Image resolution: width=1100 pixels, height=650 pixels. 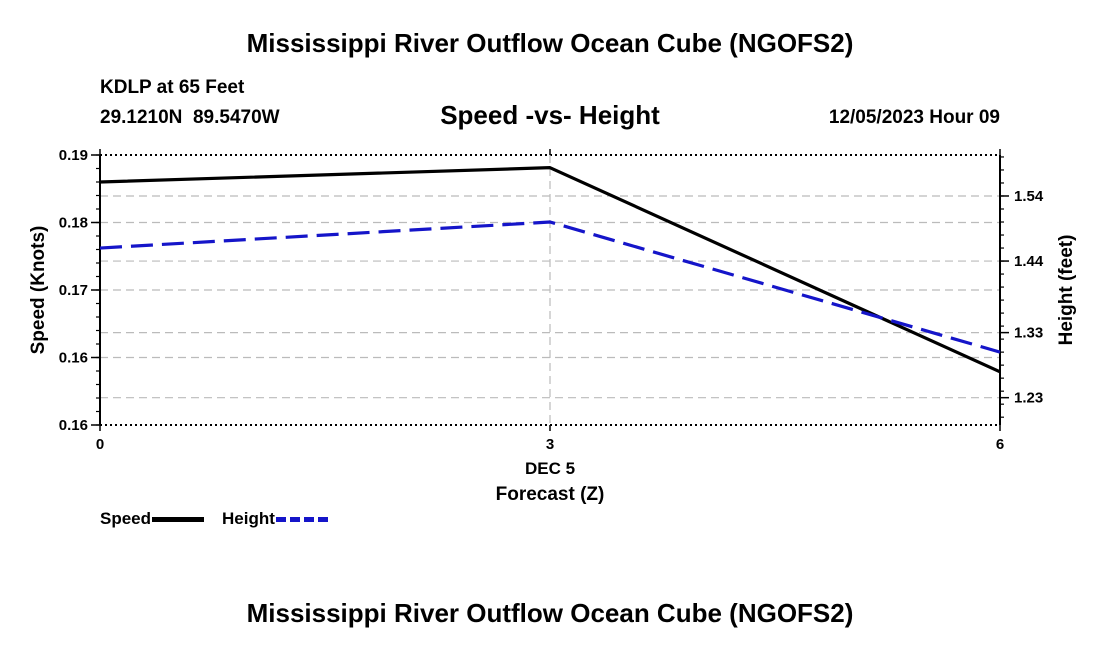 What do you see at coordinates (550, 444) in the screenshot?
I see `x-tick-label: 3` at bounding box center [550, 444].